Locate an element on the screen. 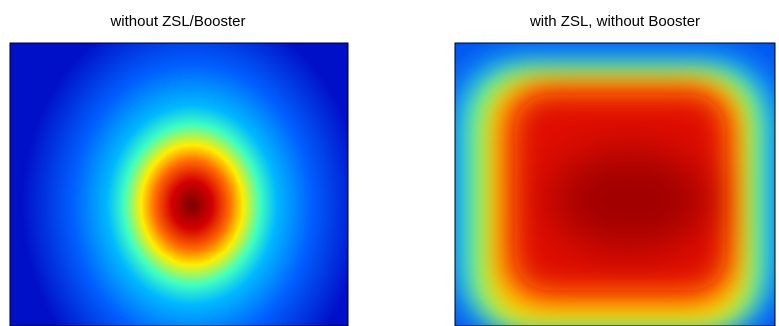 The height and width of the screenshot is (326, 779). panel-title: without ZSL/Booster is located at coordinates (177, 21).